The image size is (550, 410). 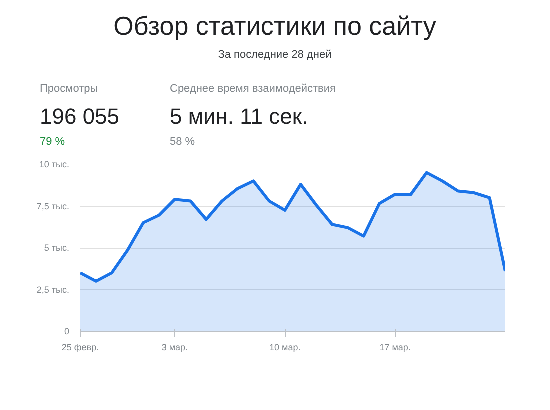 I want to click on text: 58 %, so click(x=183, y=142).